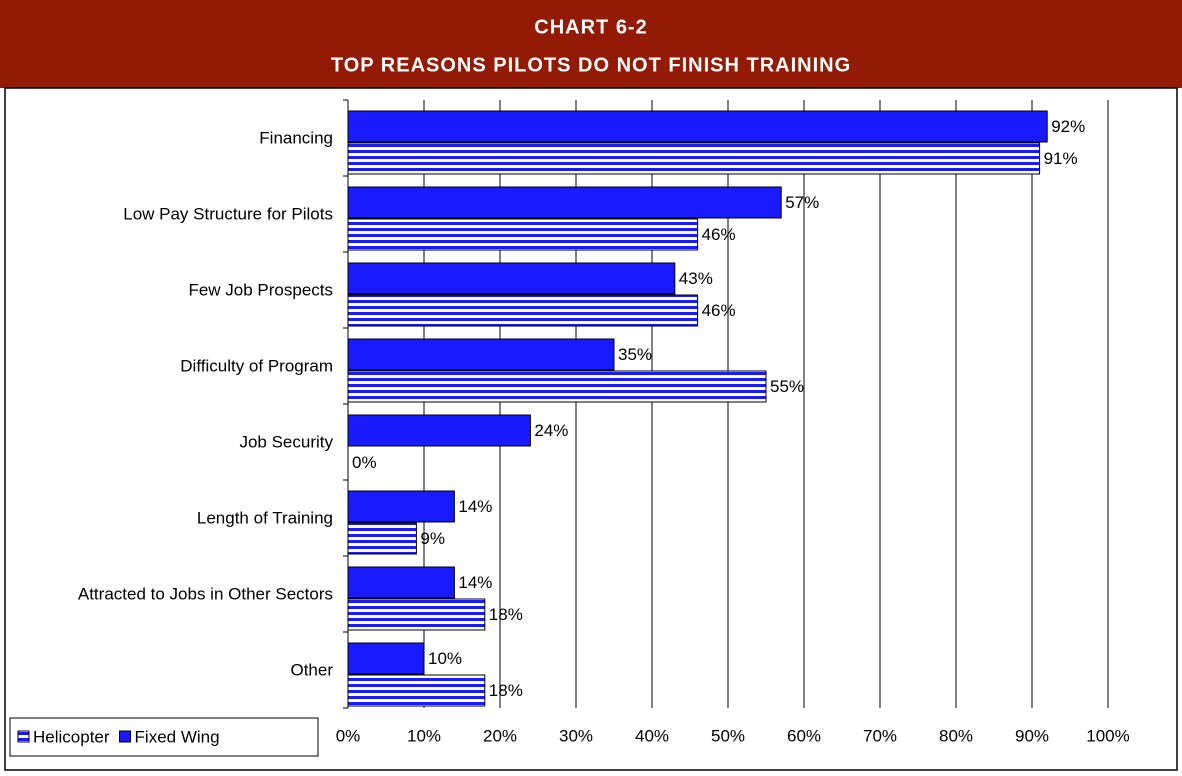 The width and height of the screenshot is (1182, 776). Describe the element at coordinates (445, 658) in the screenshot. I see `value-label: 10%` at that location.